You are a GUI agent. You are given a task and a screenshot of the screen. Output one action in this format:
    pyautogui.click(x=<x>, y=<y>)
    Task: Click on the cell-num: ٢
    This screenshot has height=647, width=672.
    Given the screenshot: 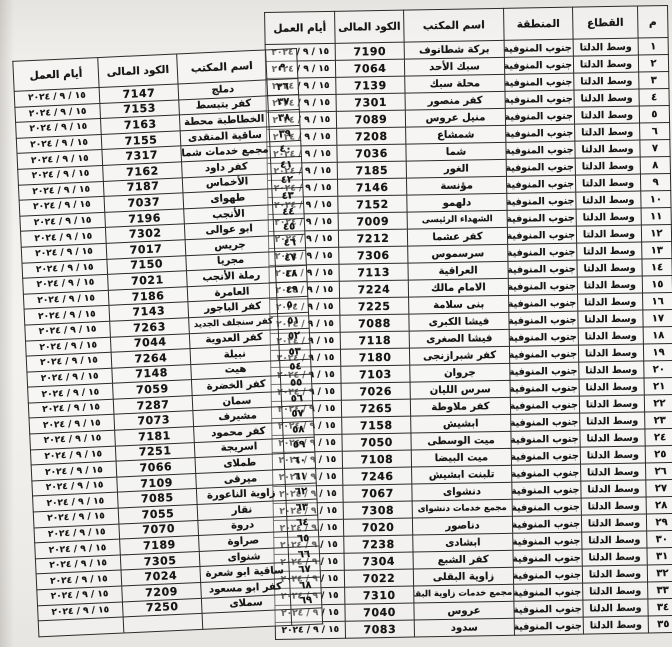 What is the action you would take?
    pyautogui.click(x=653, y=63)
    